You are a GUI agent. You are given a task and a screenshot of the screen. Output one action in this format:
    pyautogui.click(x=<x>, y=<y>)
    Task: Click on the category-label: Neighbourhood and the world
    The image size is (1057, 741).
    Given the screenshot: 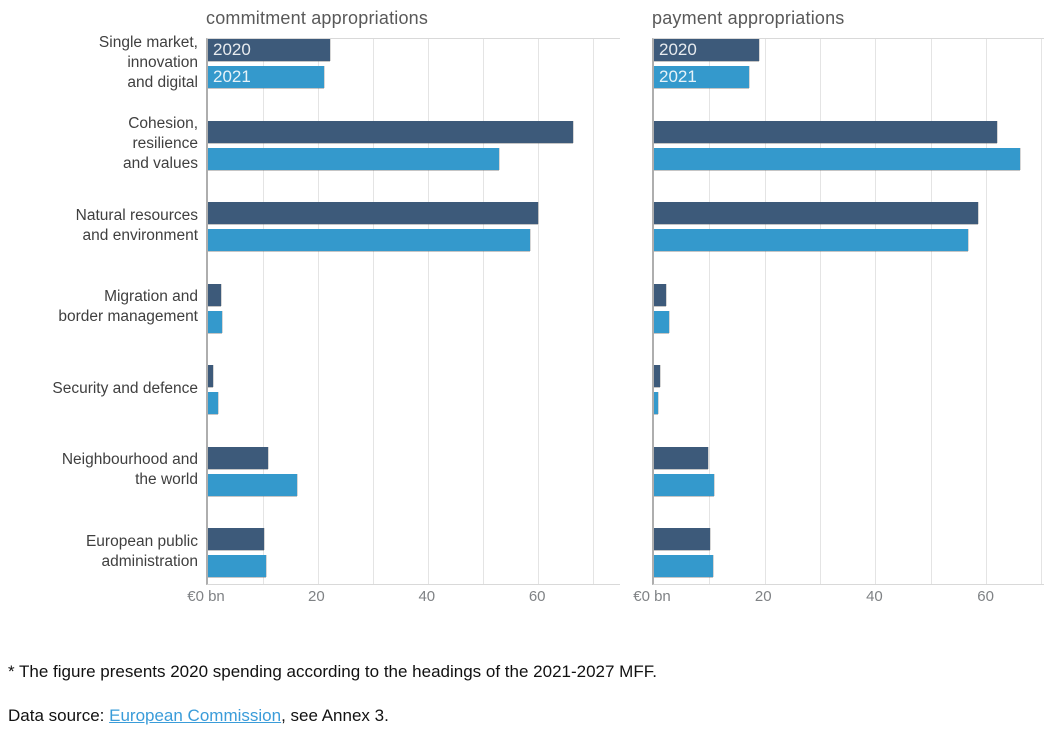 What is the action you would take?
    pyautogui.click(x=129, y=469)
    